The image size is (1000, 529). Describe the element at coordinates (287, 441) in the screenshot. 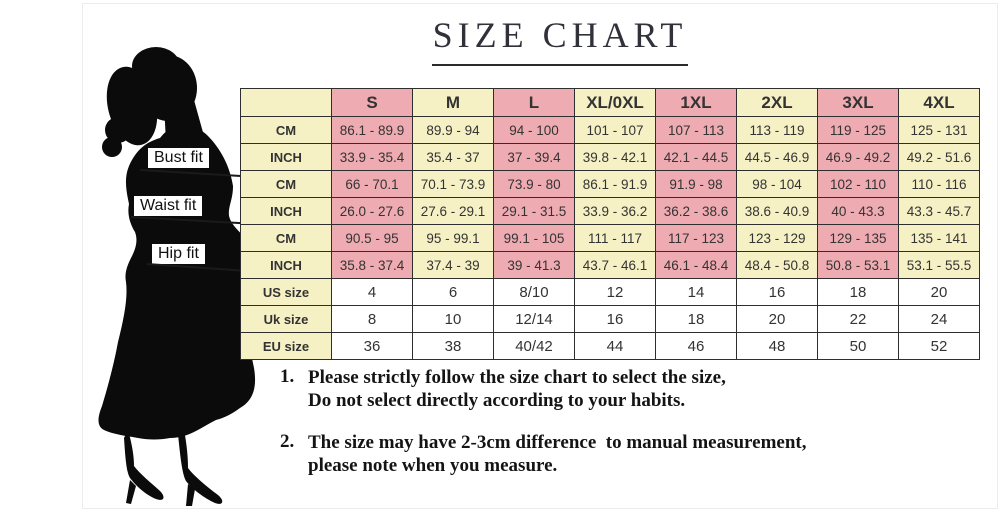

I see `note-number: 2.` at that location.